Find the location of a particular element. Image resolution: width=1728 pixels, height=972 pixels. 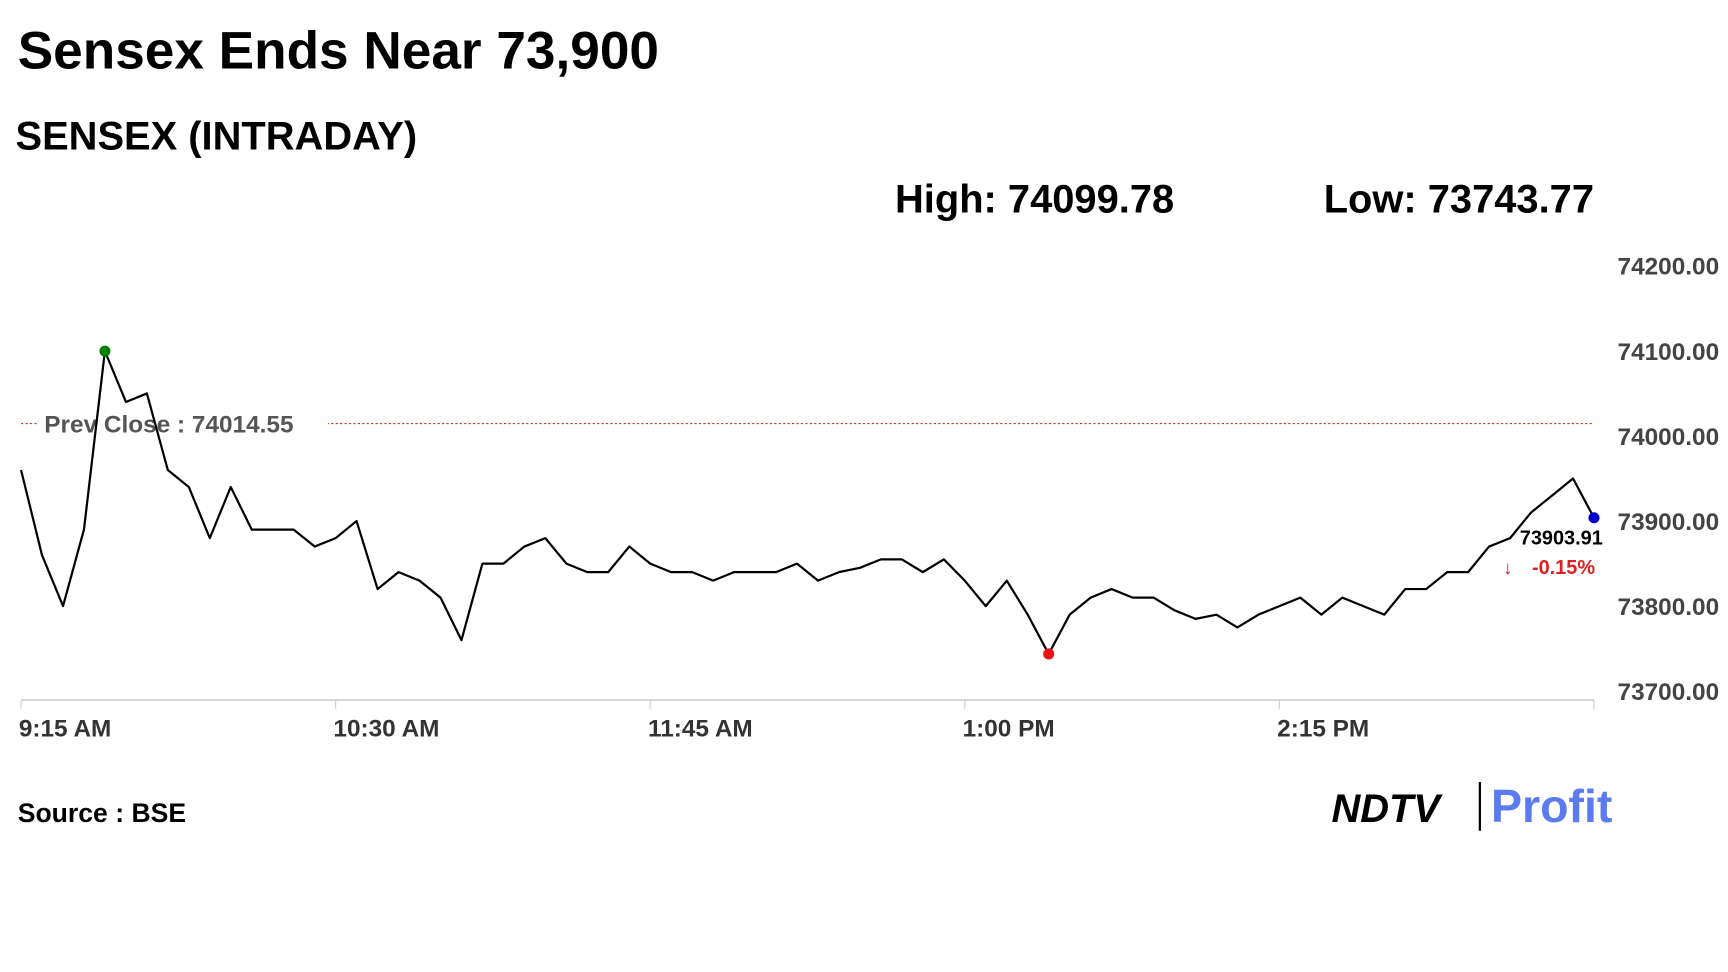

low-marker is located at coordinates (1049, 654).